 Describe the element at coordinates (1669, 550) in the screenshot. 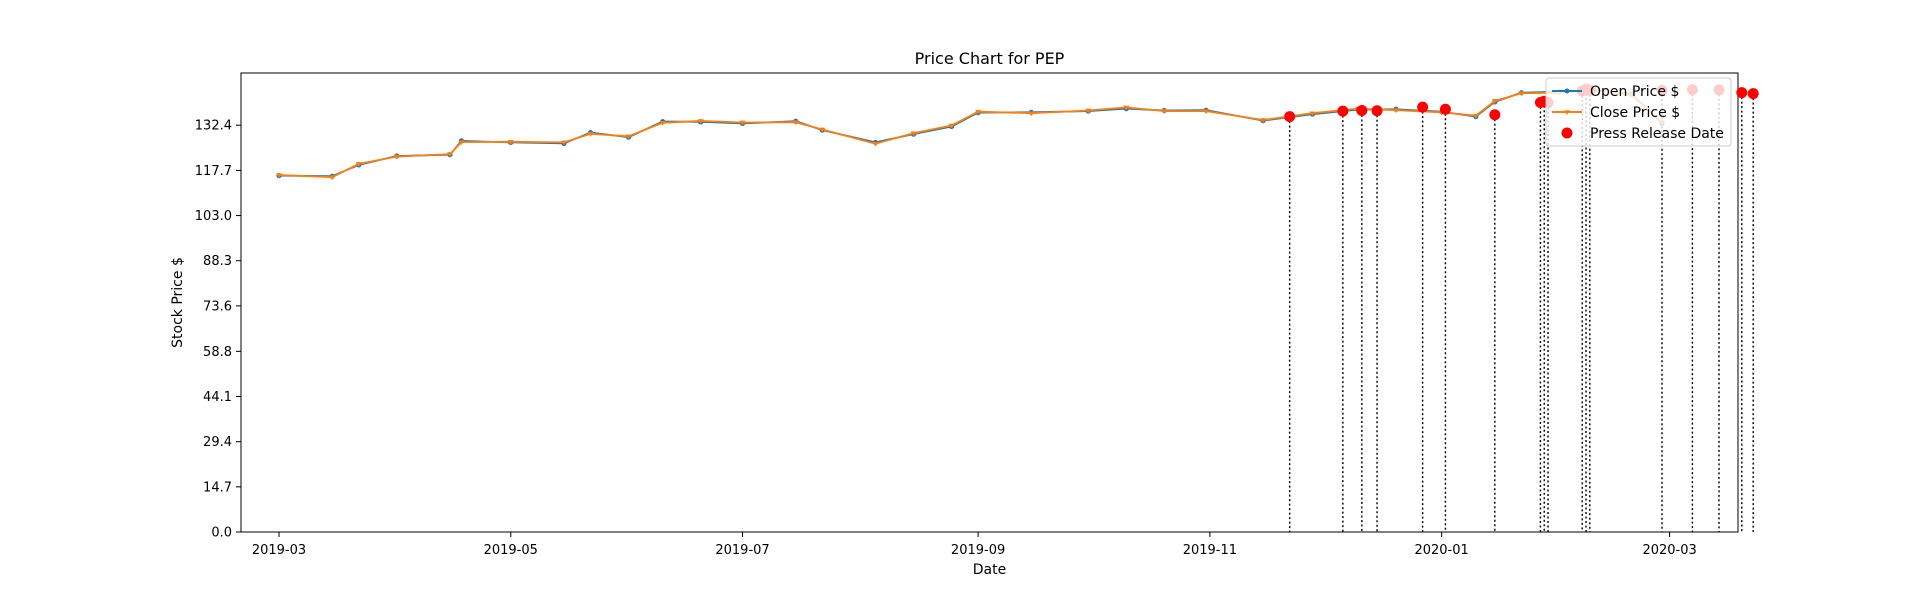

I see `x-tick-label: 2020-03` at that location.